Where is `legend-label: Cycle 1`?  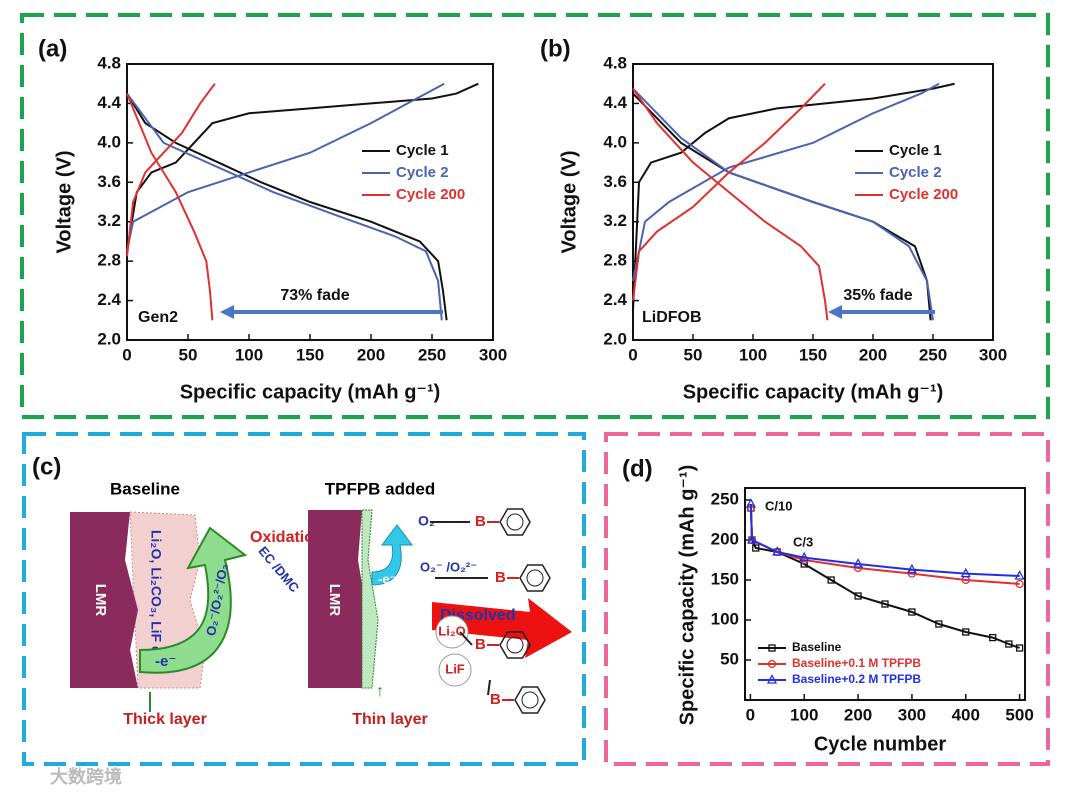
legend-label: Cycle 1 is located at coordinates (915, 150).